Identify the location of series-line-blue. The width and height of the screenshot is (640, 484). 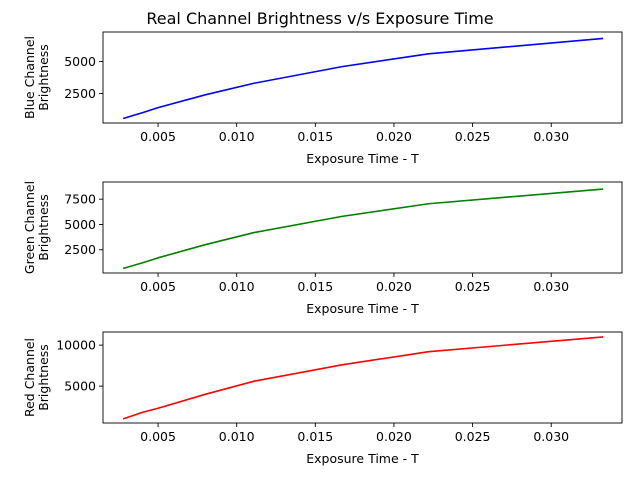
(363, 78).